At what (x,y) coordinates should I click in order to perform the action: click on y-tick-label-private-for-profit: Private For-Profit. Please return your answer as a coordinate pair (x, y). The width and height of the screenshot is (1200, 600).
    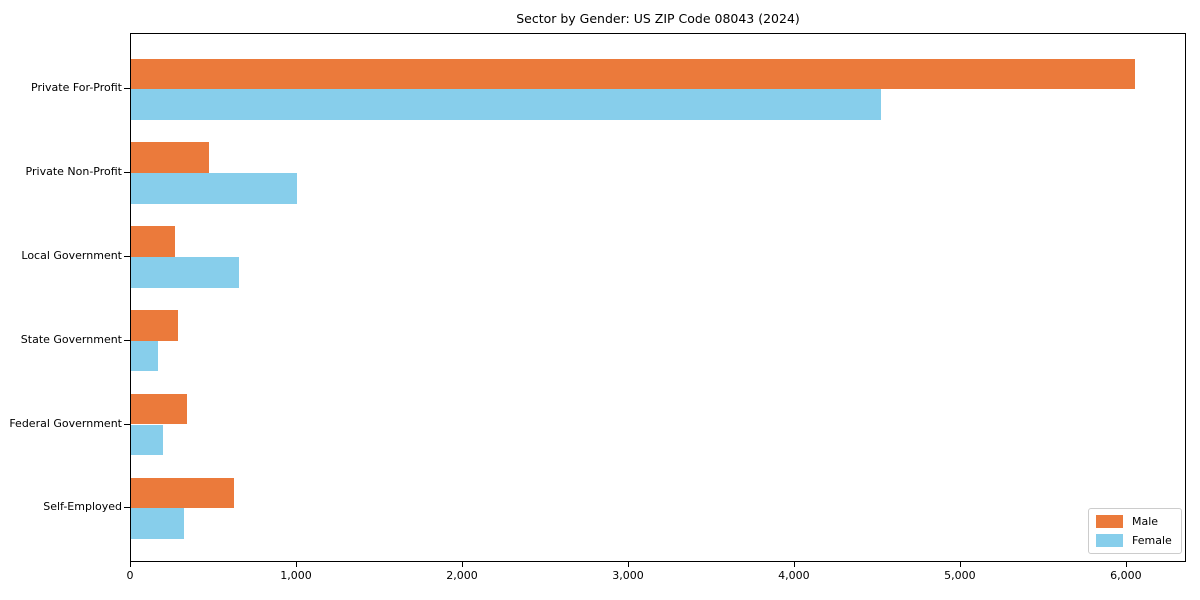
    Looking at the image, I should click on (76, 88).